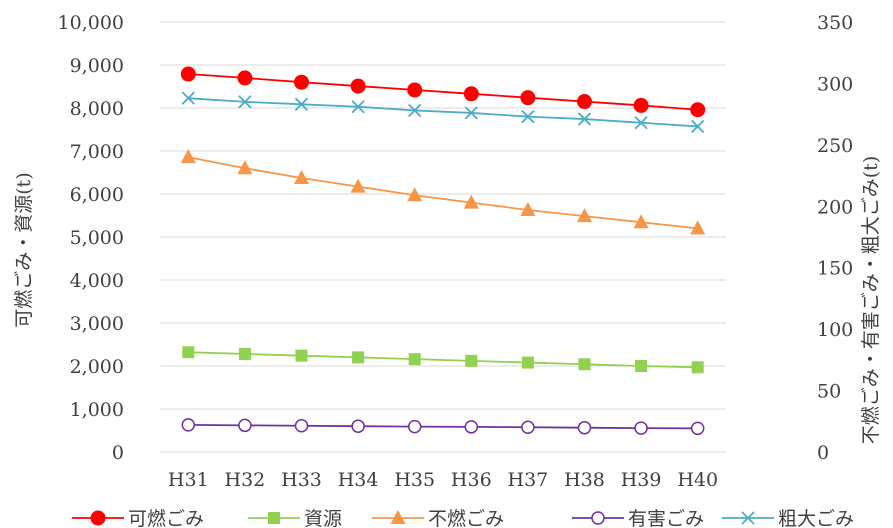  Describe the element at coordinates (471, 480) in the screenshot. I see `x-tick-label: H36` at that location.